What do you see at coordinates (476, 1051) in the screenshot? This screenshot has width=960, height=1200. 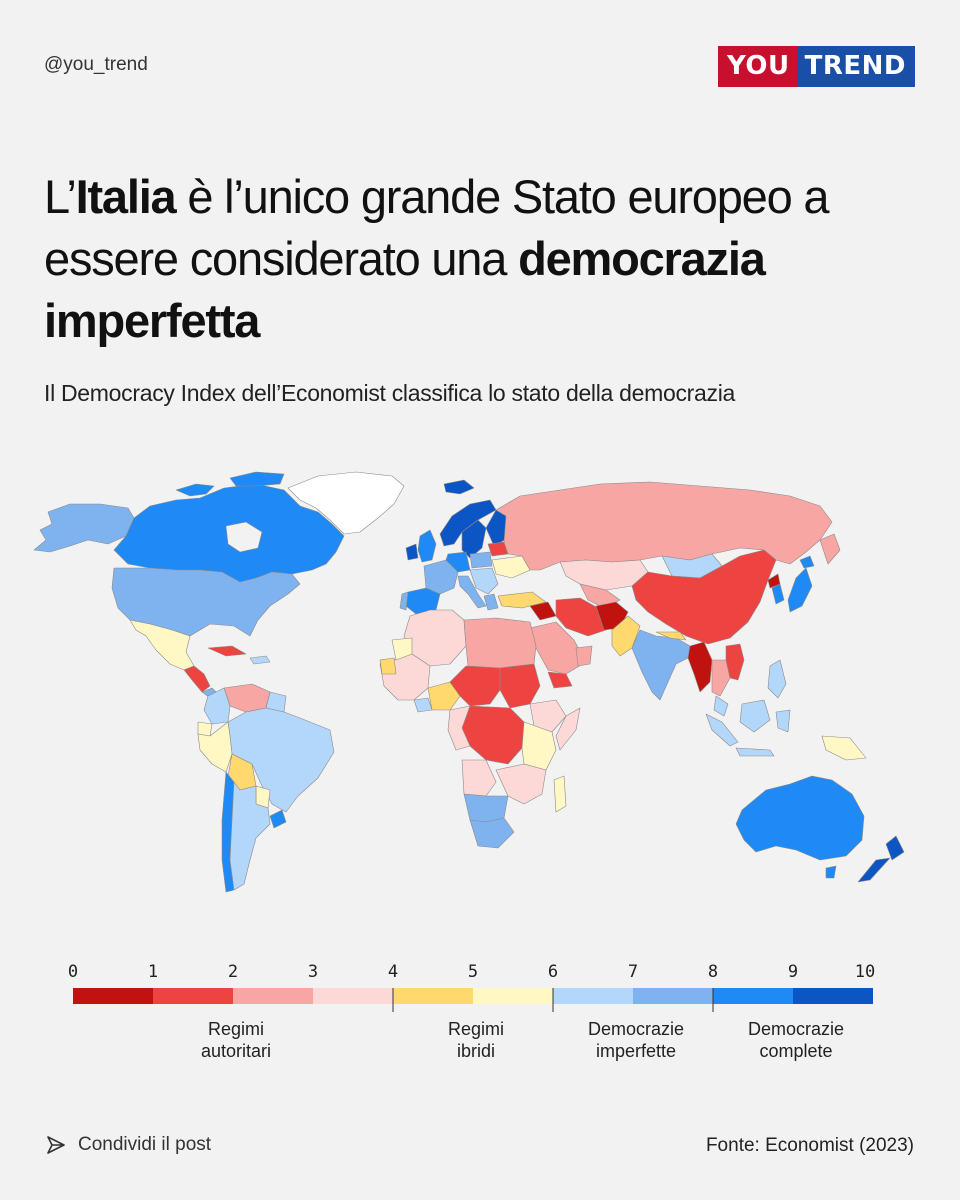 I see `legend-category-label: ibridi` at bounding box center [476, 1051].